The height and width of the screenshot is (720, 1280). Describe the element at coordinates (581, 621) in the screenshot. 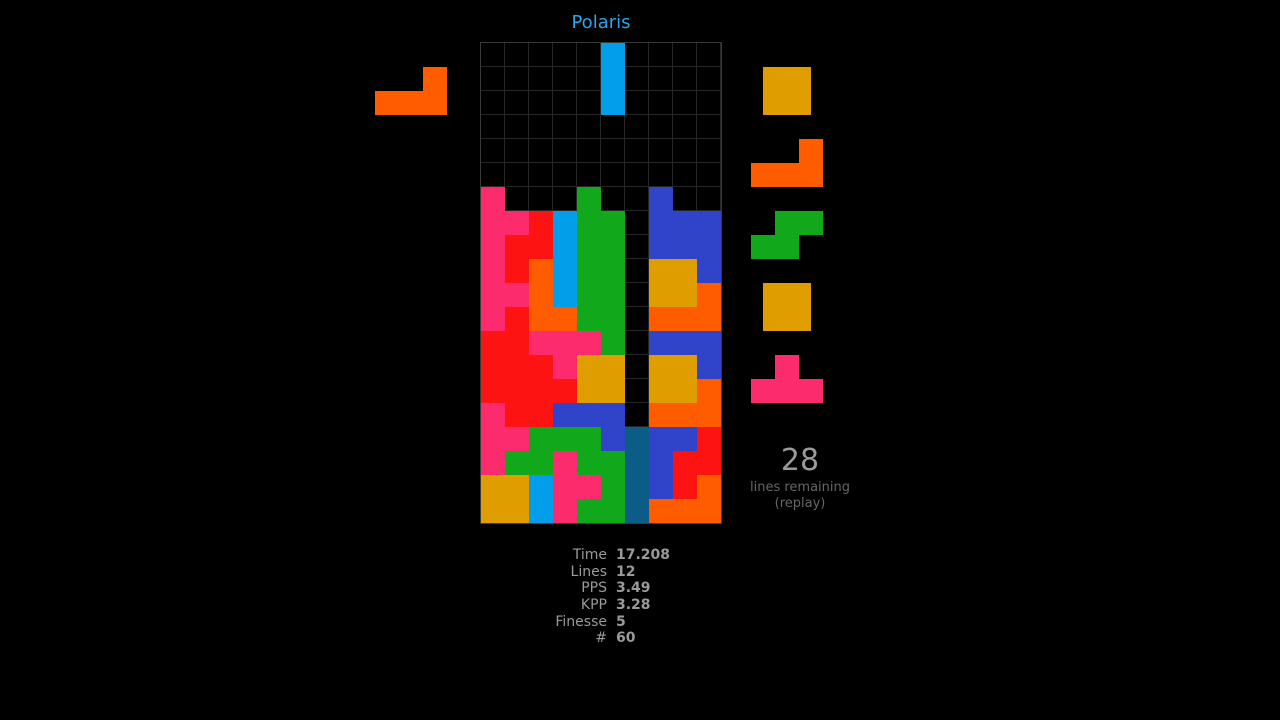

I see `stat-label: Finesse` at that location.